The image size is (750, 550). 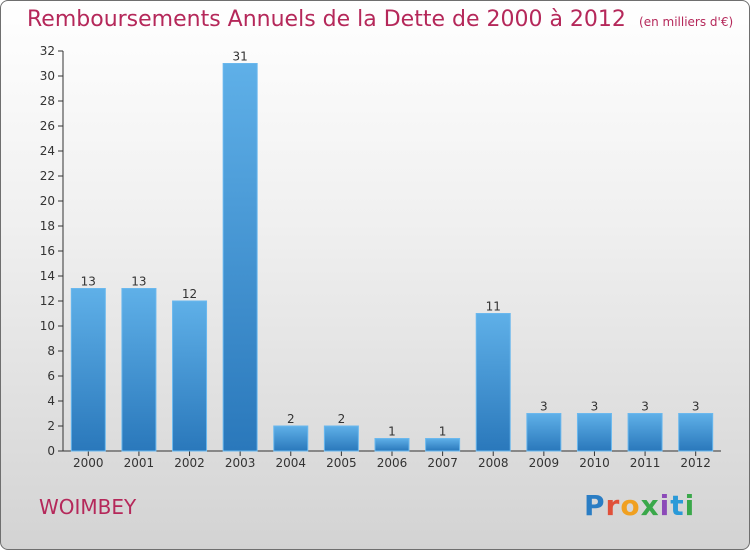 What do you see at coordinates (342, 419) in the screenshot?
I see `data-label-2005: 2` at bounding box center [342, 419].